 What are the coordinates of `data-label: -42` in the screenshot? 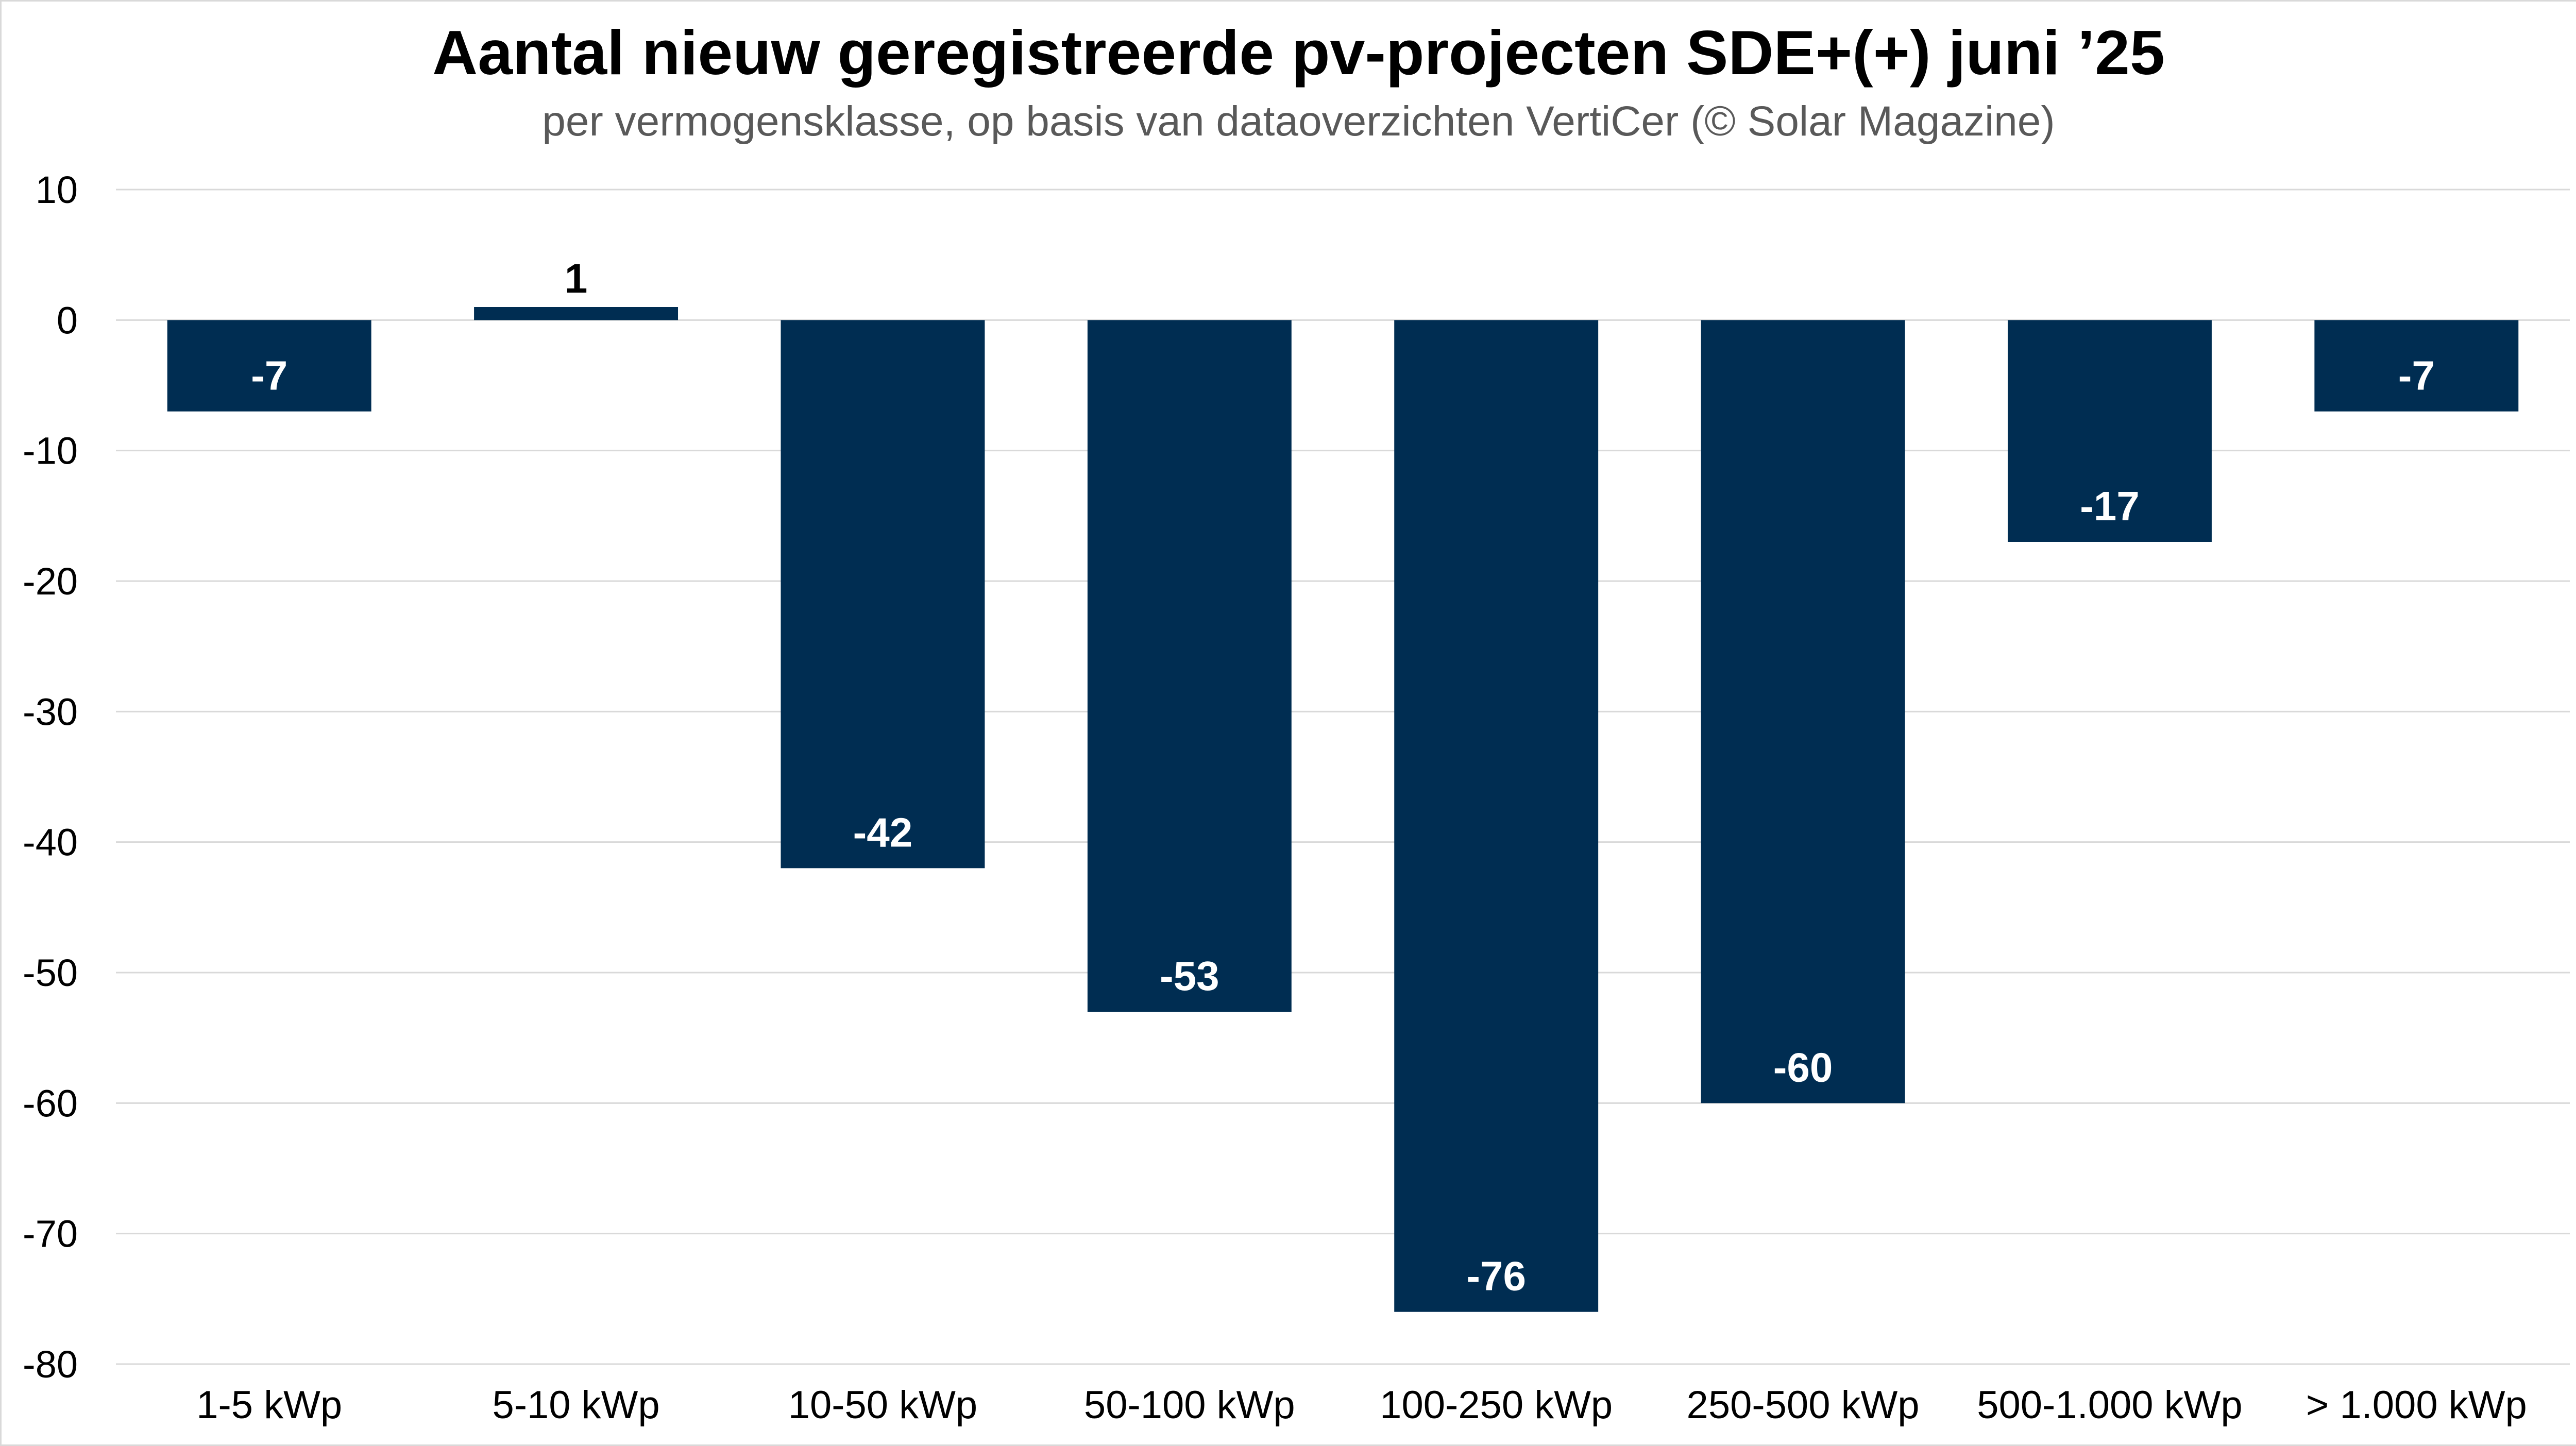 It's located at (883, 832).